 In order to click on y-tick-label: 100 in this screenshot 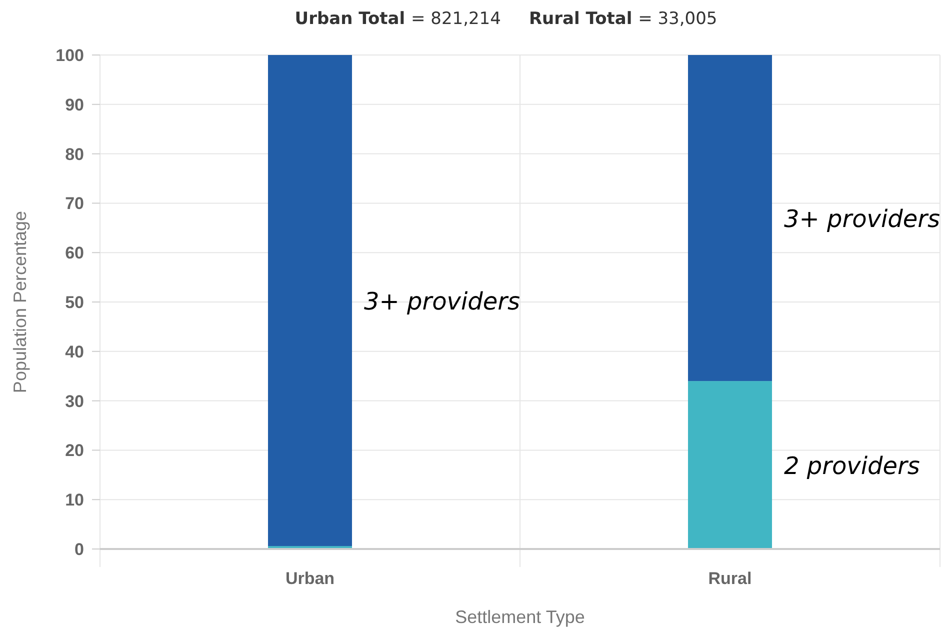, I will do `click(70, 55)`.